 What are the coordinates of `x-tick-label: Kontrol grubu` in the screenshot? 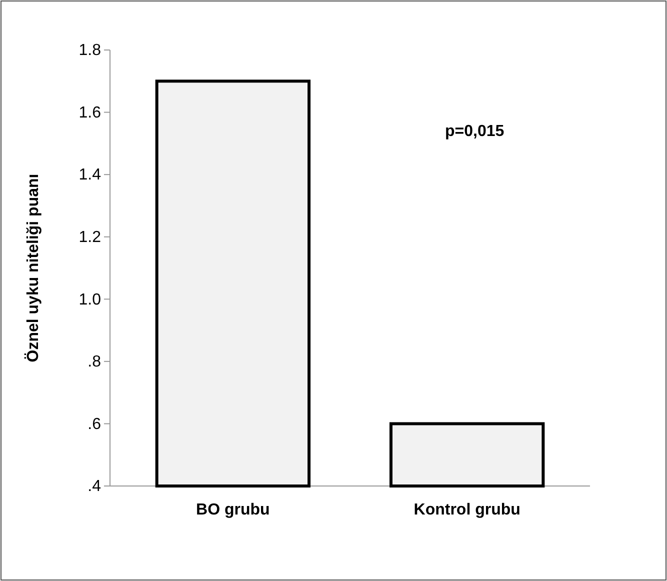 It's located at (467, 510).